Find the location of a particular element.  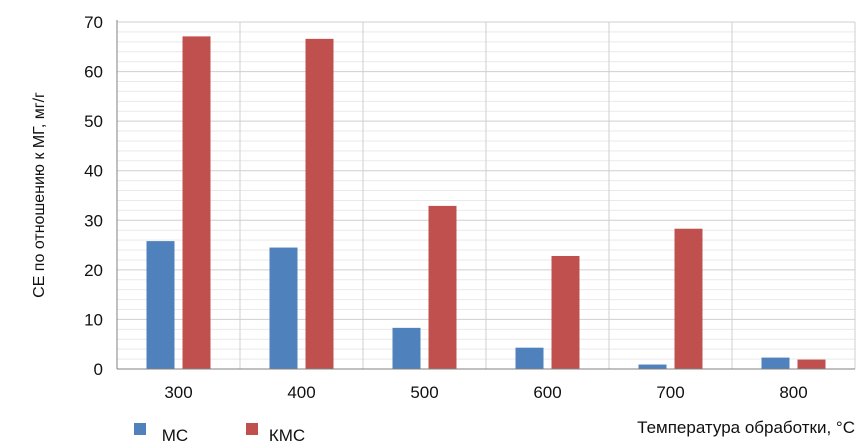

y-tick-label: 40 is located at coordinates (93, 171).